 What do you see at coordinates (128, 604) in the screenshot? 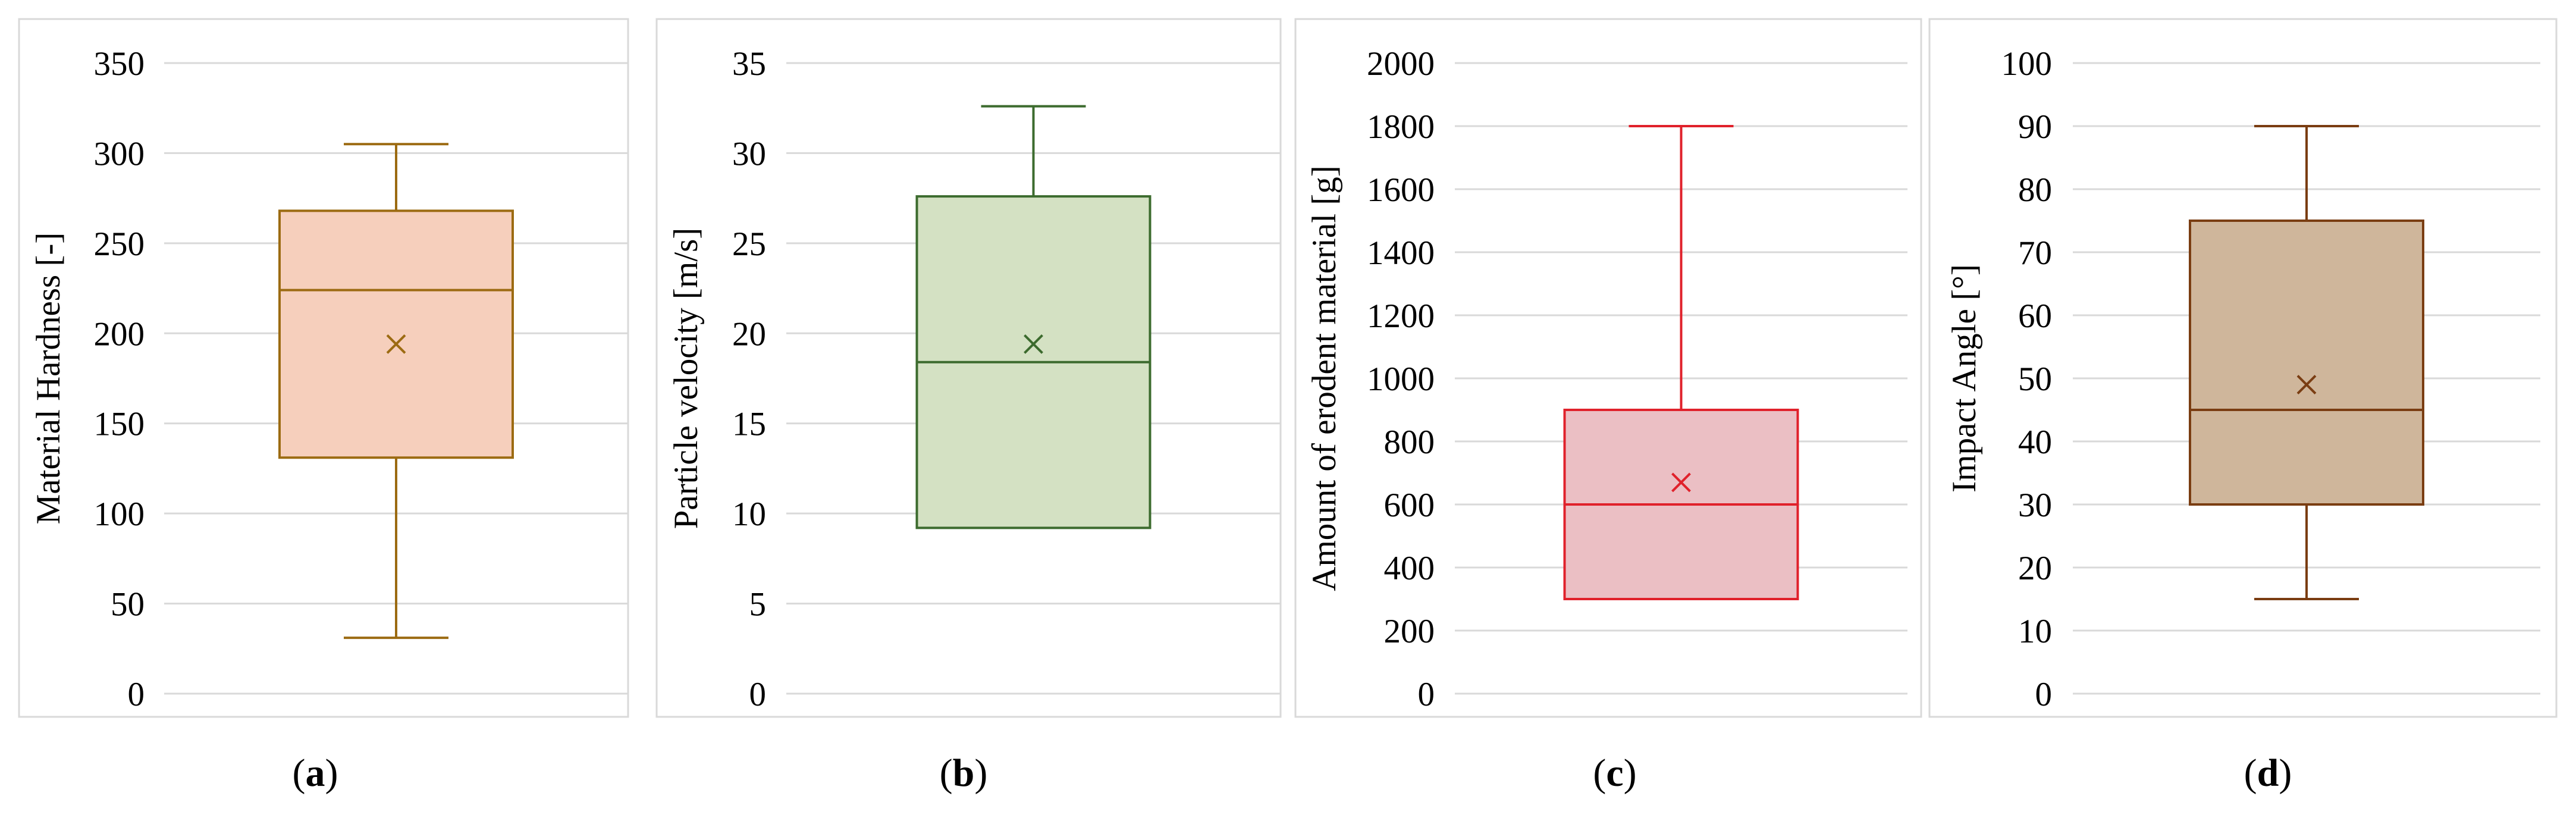
I see `y-tick-label-a-50: 50` at bounding box center [128, 604].